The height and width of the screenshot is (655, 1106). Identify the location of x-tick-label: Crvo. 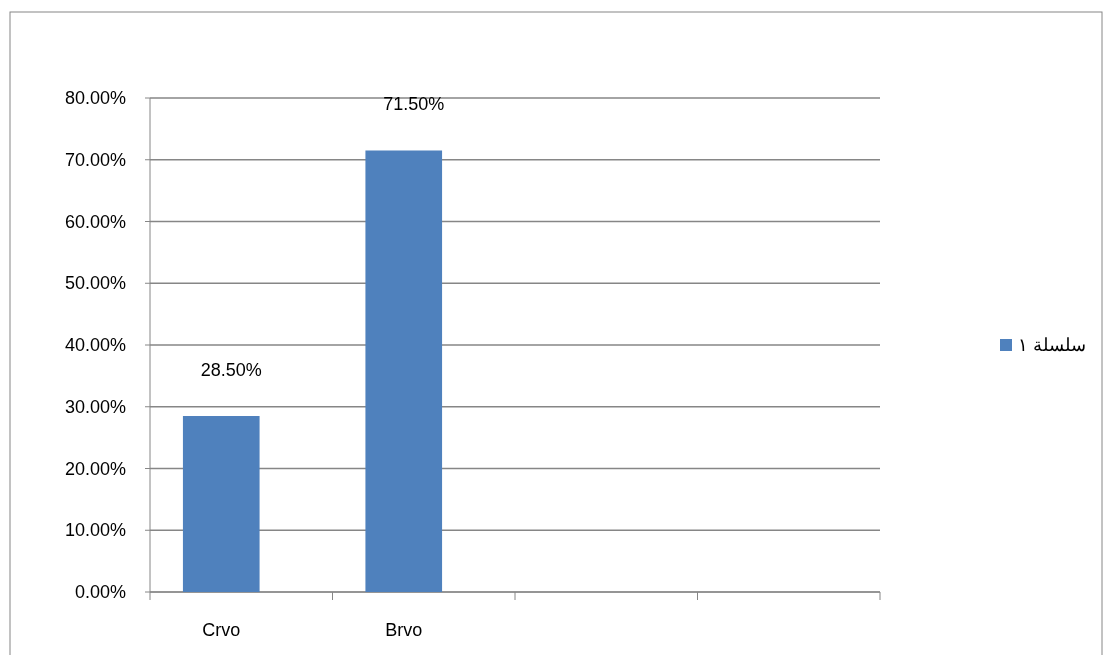
(221, 630).